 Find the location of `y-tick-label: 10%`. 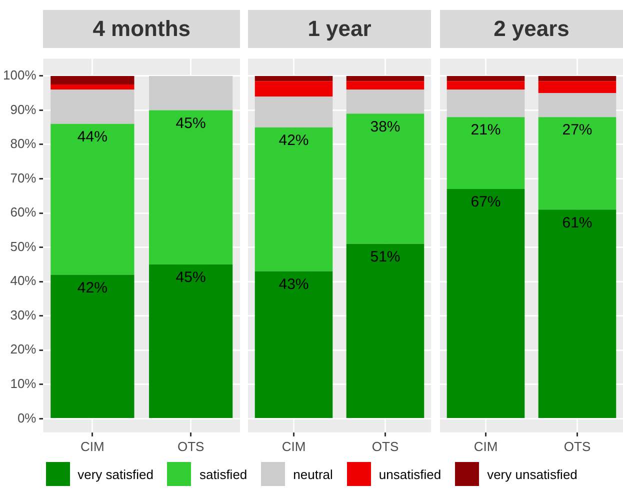

y-tick-label: 10% is located at coordinates (23, 383).